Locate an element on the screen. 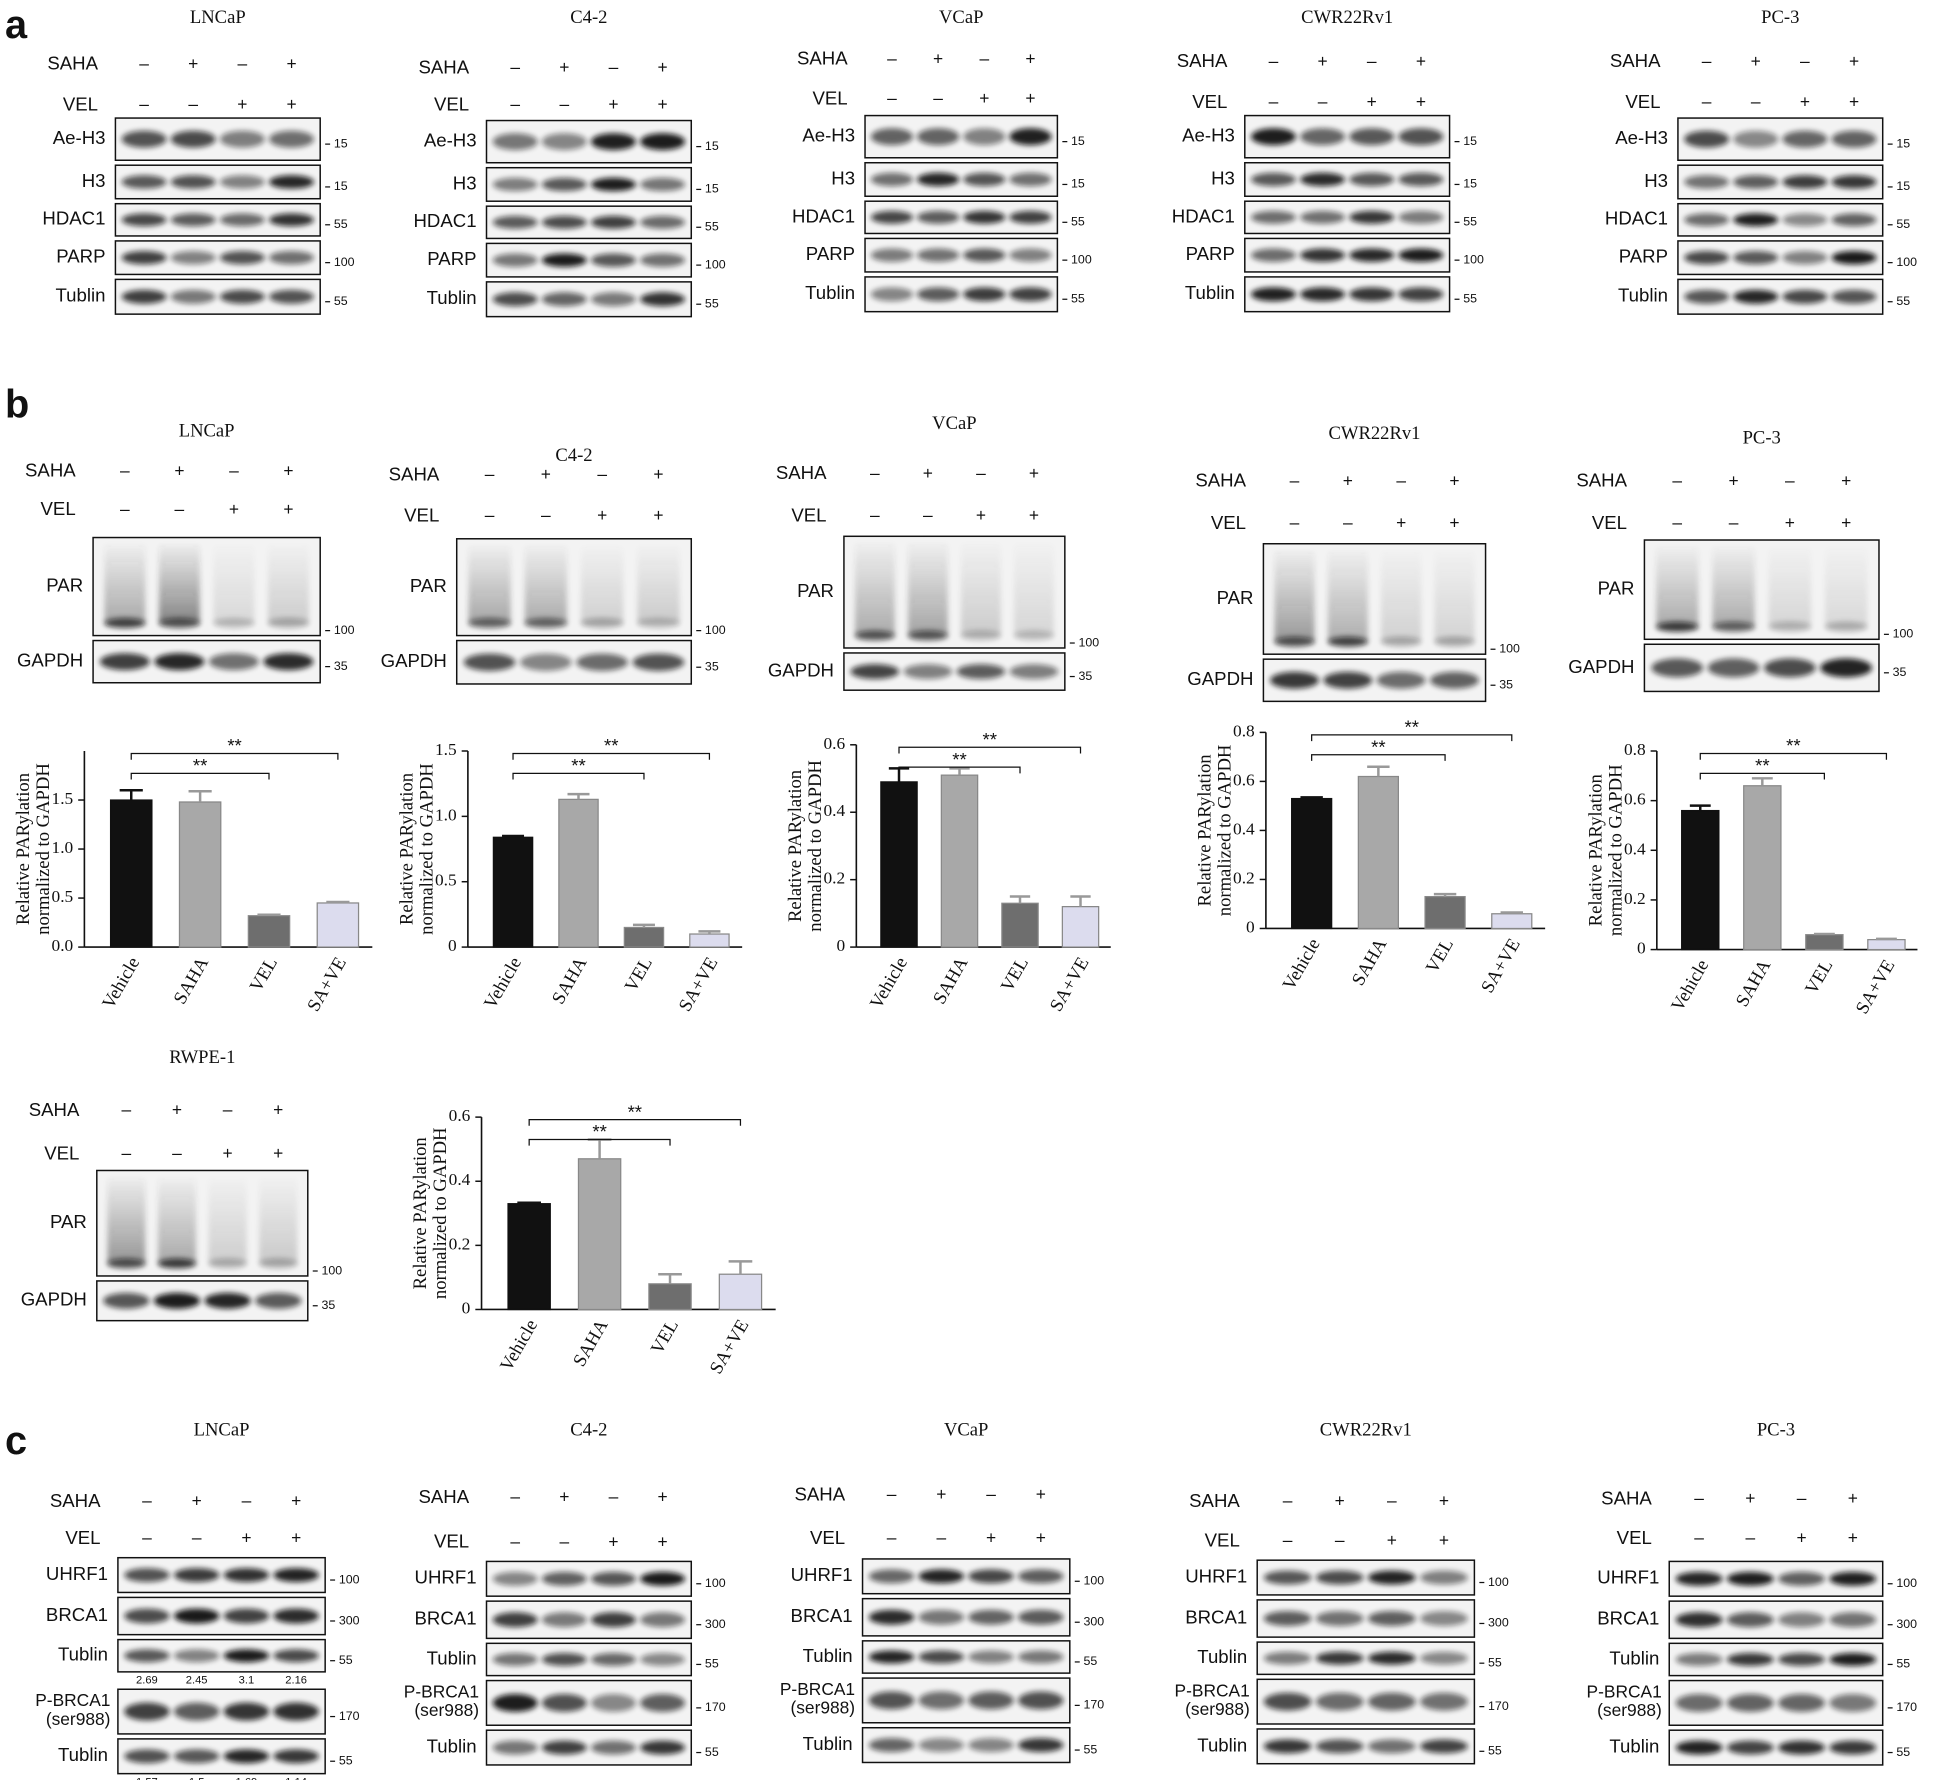 The width and height of the screenshot is (1946, 1780). blot: C4-2 SAHA – + – + VEL – – + + PAR 100 GAPDH 35 is located at coordinates (553, 565).